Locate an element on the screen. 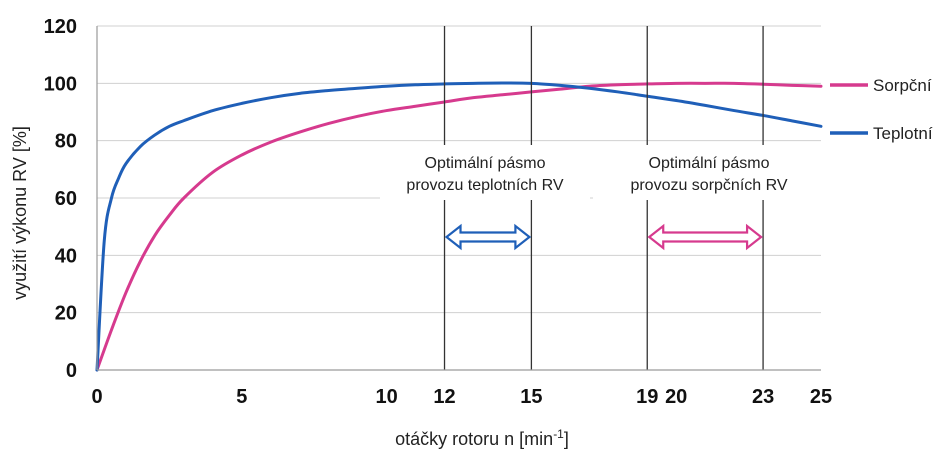 Image resolution: width=941 pixels, height=450 pixels. zone-label-line2: provozu sorpčních RV is located at coordinates (708, 185).